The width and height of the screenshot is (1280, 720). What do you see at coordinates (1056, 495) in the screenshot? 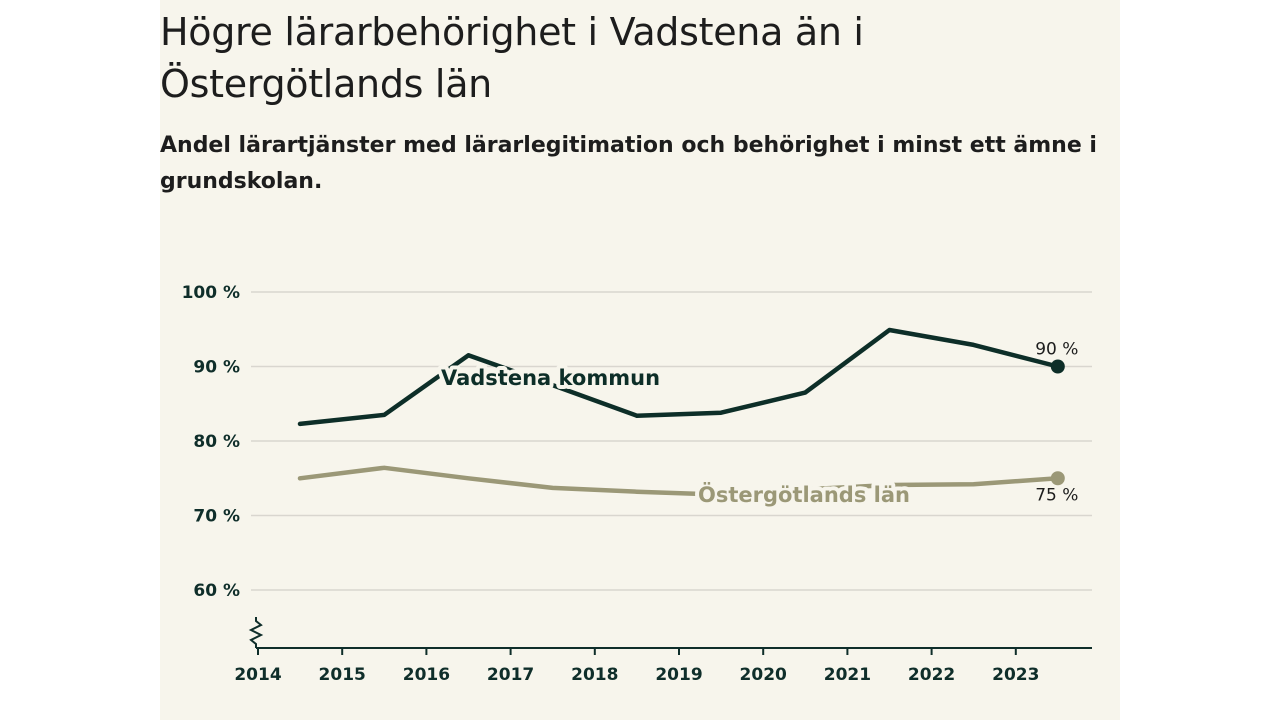
I see `end-value-label: 75 %` at bounding box center [1056, 495].